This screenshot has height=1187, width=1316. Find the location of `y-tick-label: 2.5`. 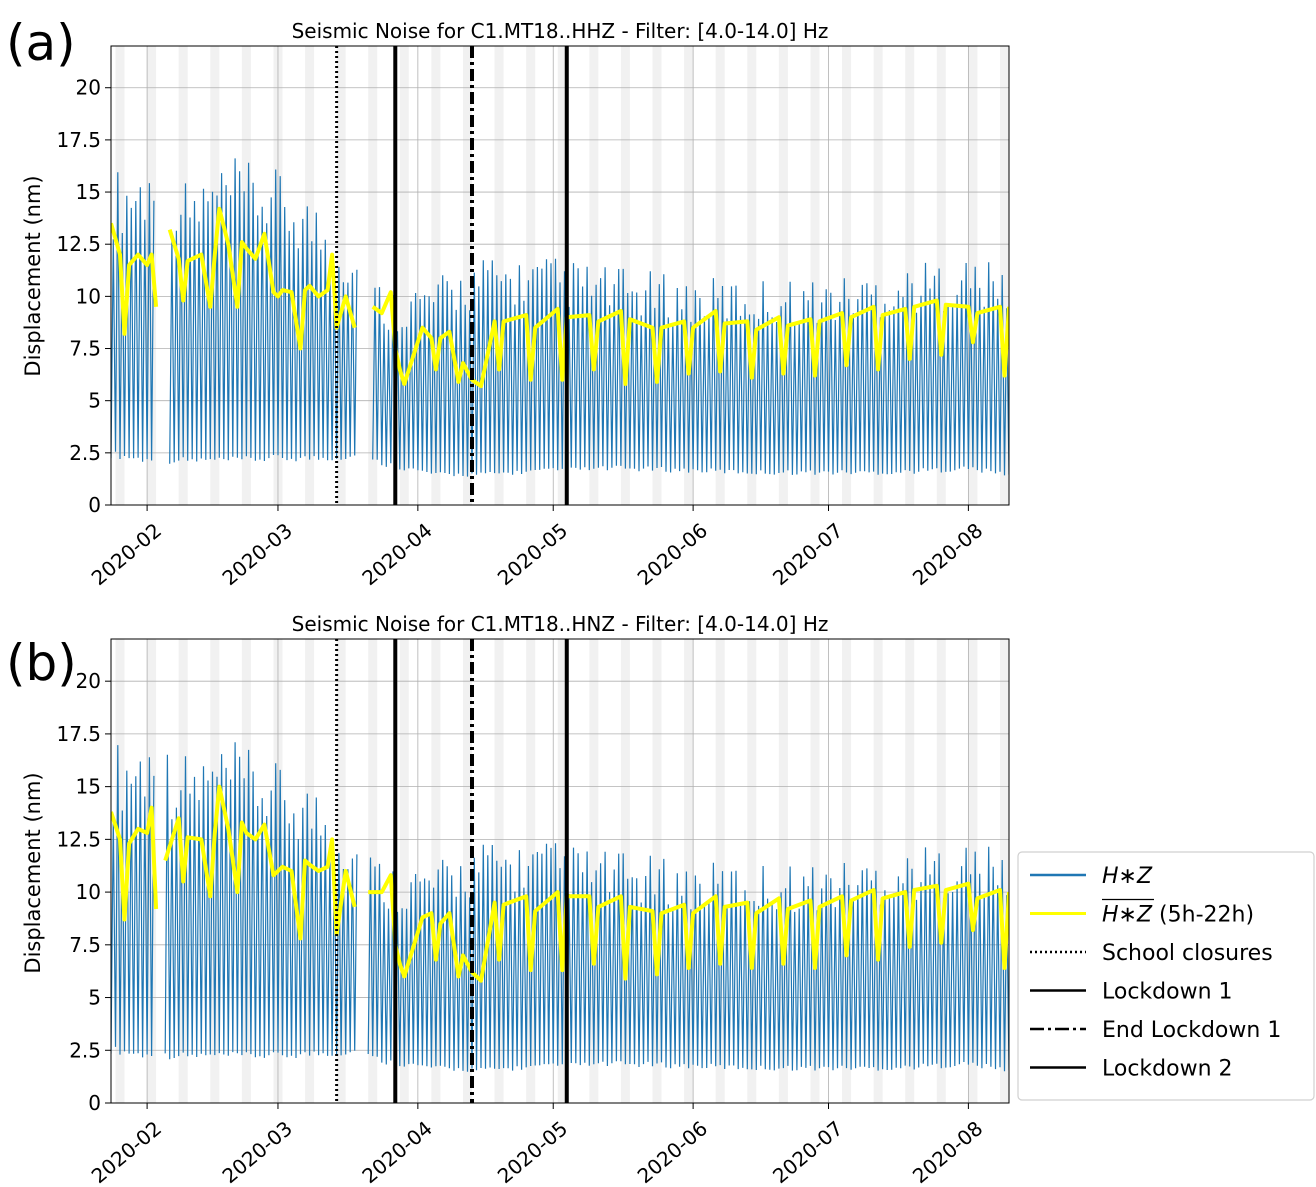

y-tick-label: 2.5 is located at coordinates (85, 453).